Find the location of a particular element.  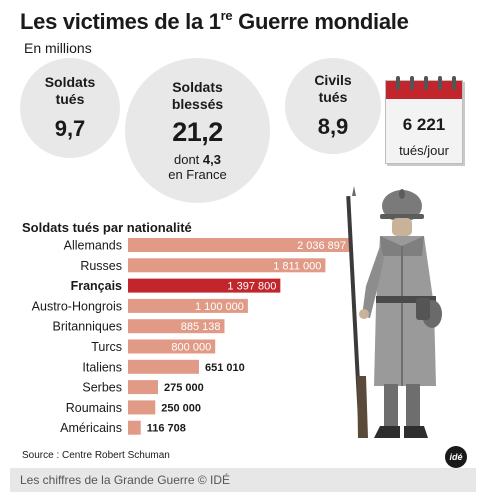

chart-title: Soldats tués par nationalité is located at coordinates (107, 227).